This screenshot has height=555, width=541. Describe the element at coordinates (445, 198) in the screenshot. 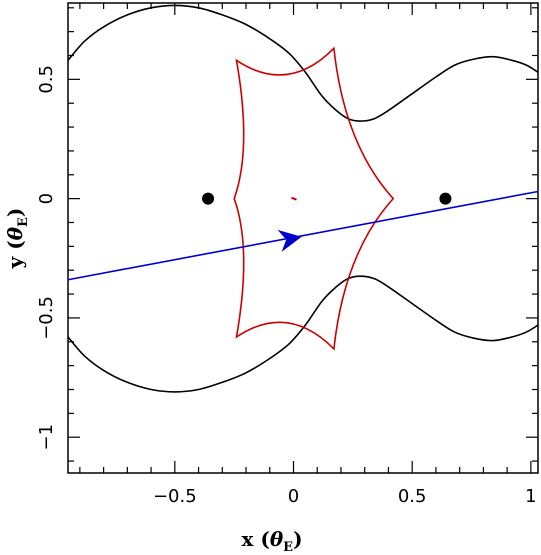

I see `lens-2-marker` at that location.